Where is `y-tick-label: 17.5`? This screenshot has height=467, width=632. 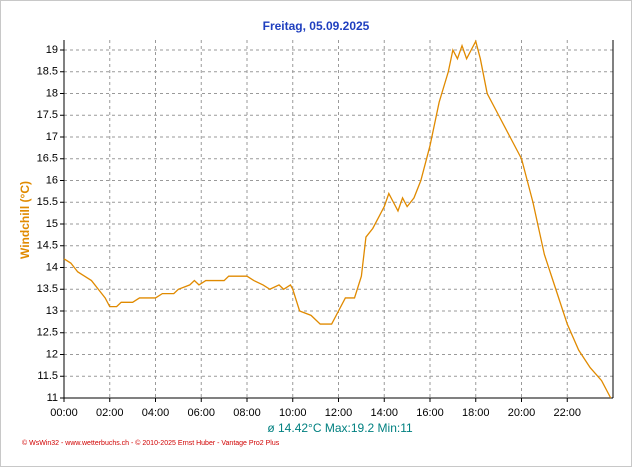
y-tick-label: 17.5 is located at coordinates (47, 115).